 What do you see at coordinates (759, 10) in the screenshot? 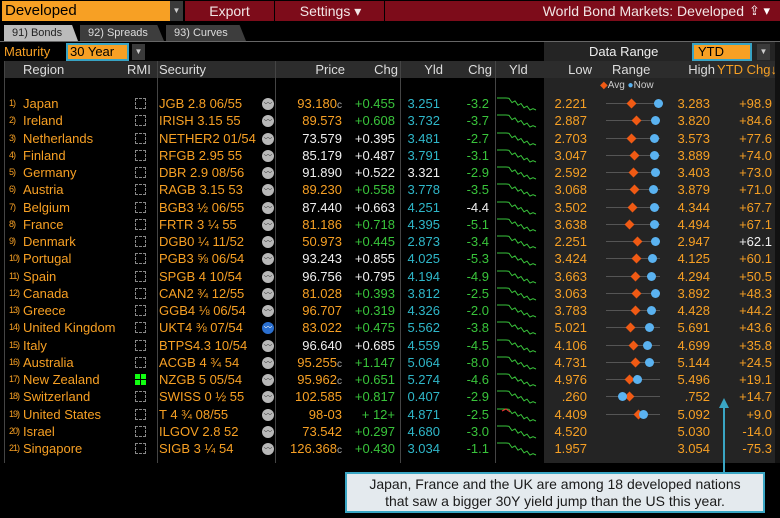
I see `share-icon: ⇪ ▾` at bounding box center [759, 10].